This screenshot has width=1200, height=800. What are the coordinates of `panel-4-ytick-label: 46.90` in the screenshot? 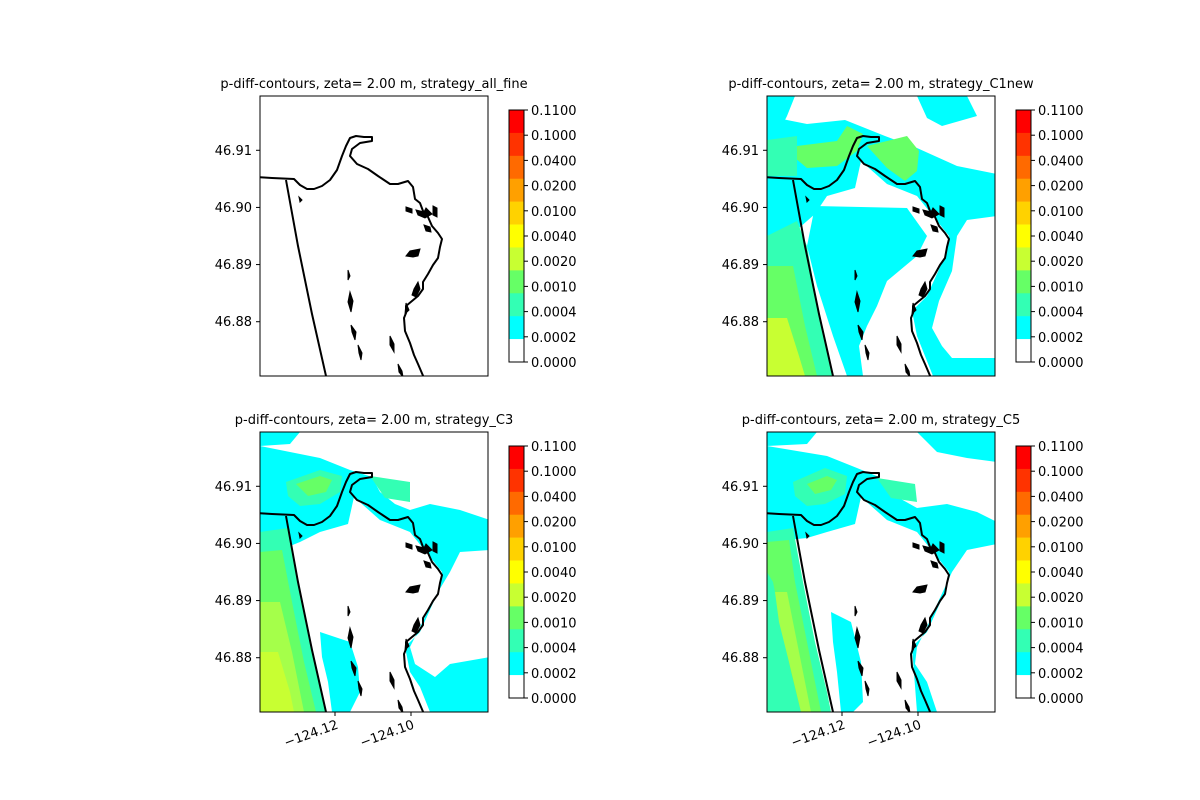 It's located at (740, 544).